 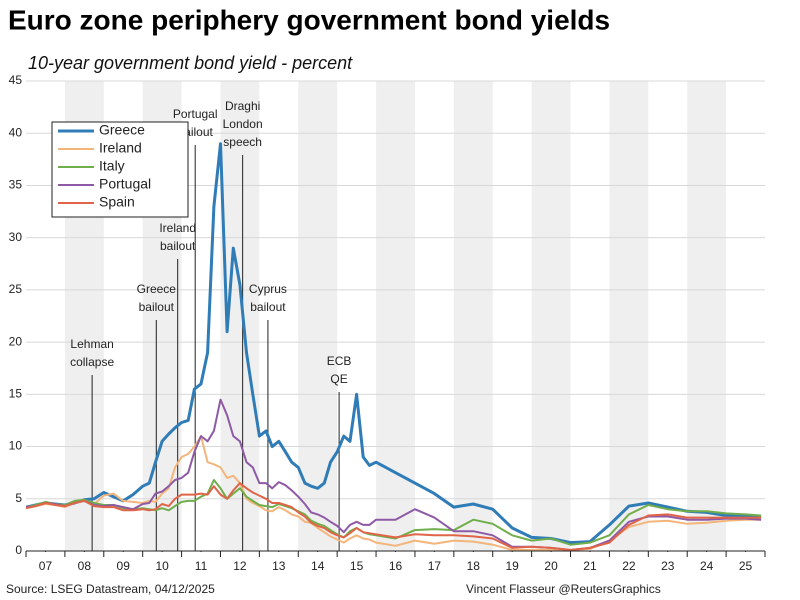 What do you see at coordinates (668, 566) in the screenshot?
I see `x-tick-label: 23` at bounding box center [668, 566].